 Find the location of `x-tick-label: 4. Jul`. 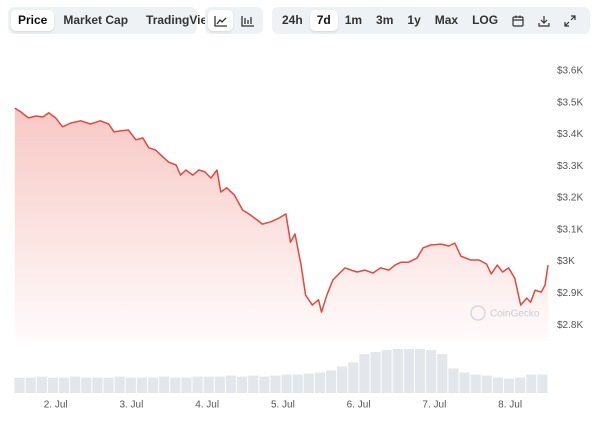

x-tick-label: 4. Jul is located at coordinates (207, 405).